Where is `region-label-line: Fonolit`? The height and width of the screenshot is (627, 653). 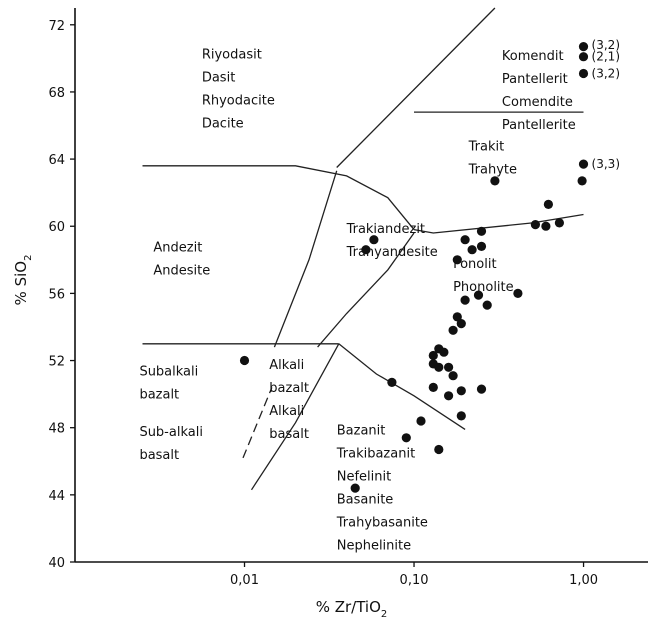 region-label-line: Fonolit is located at coordinates (474, 264).